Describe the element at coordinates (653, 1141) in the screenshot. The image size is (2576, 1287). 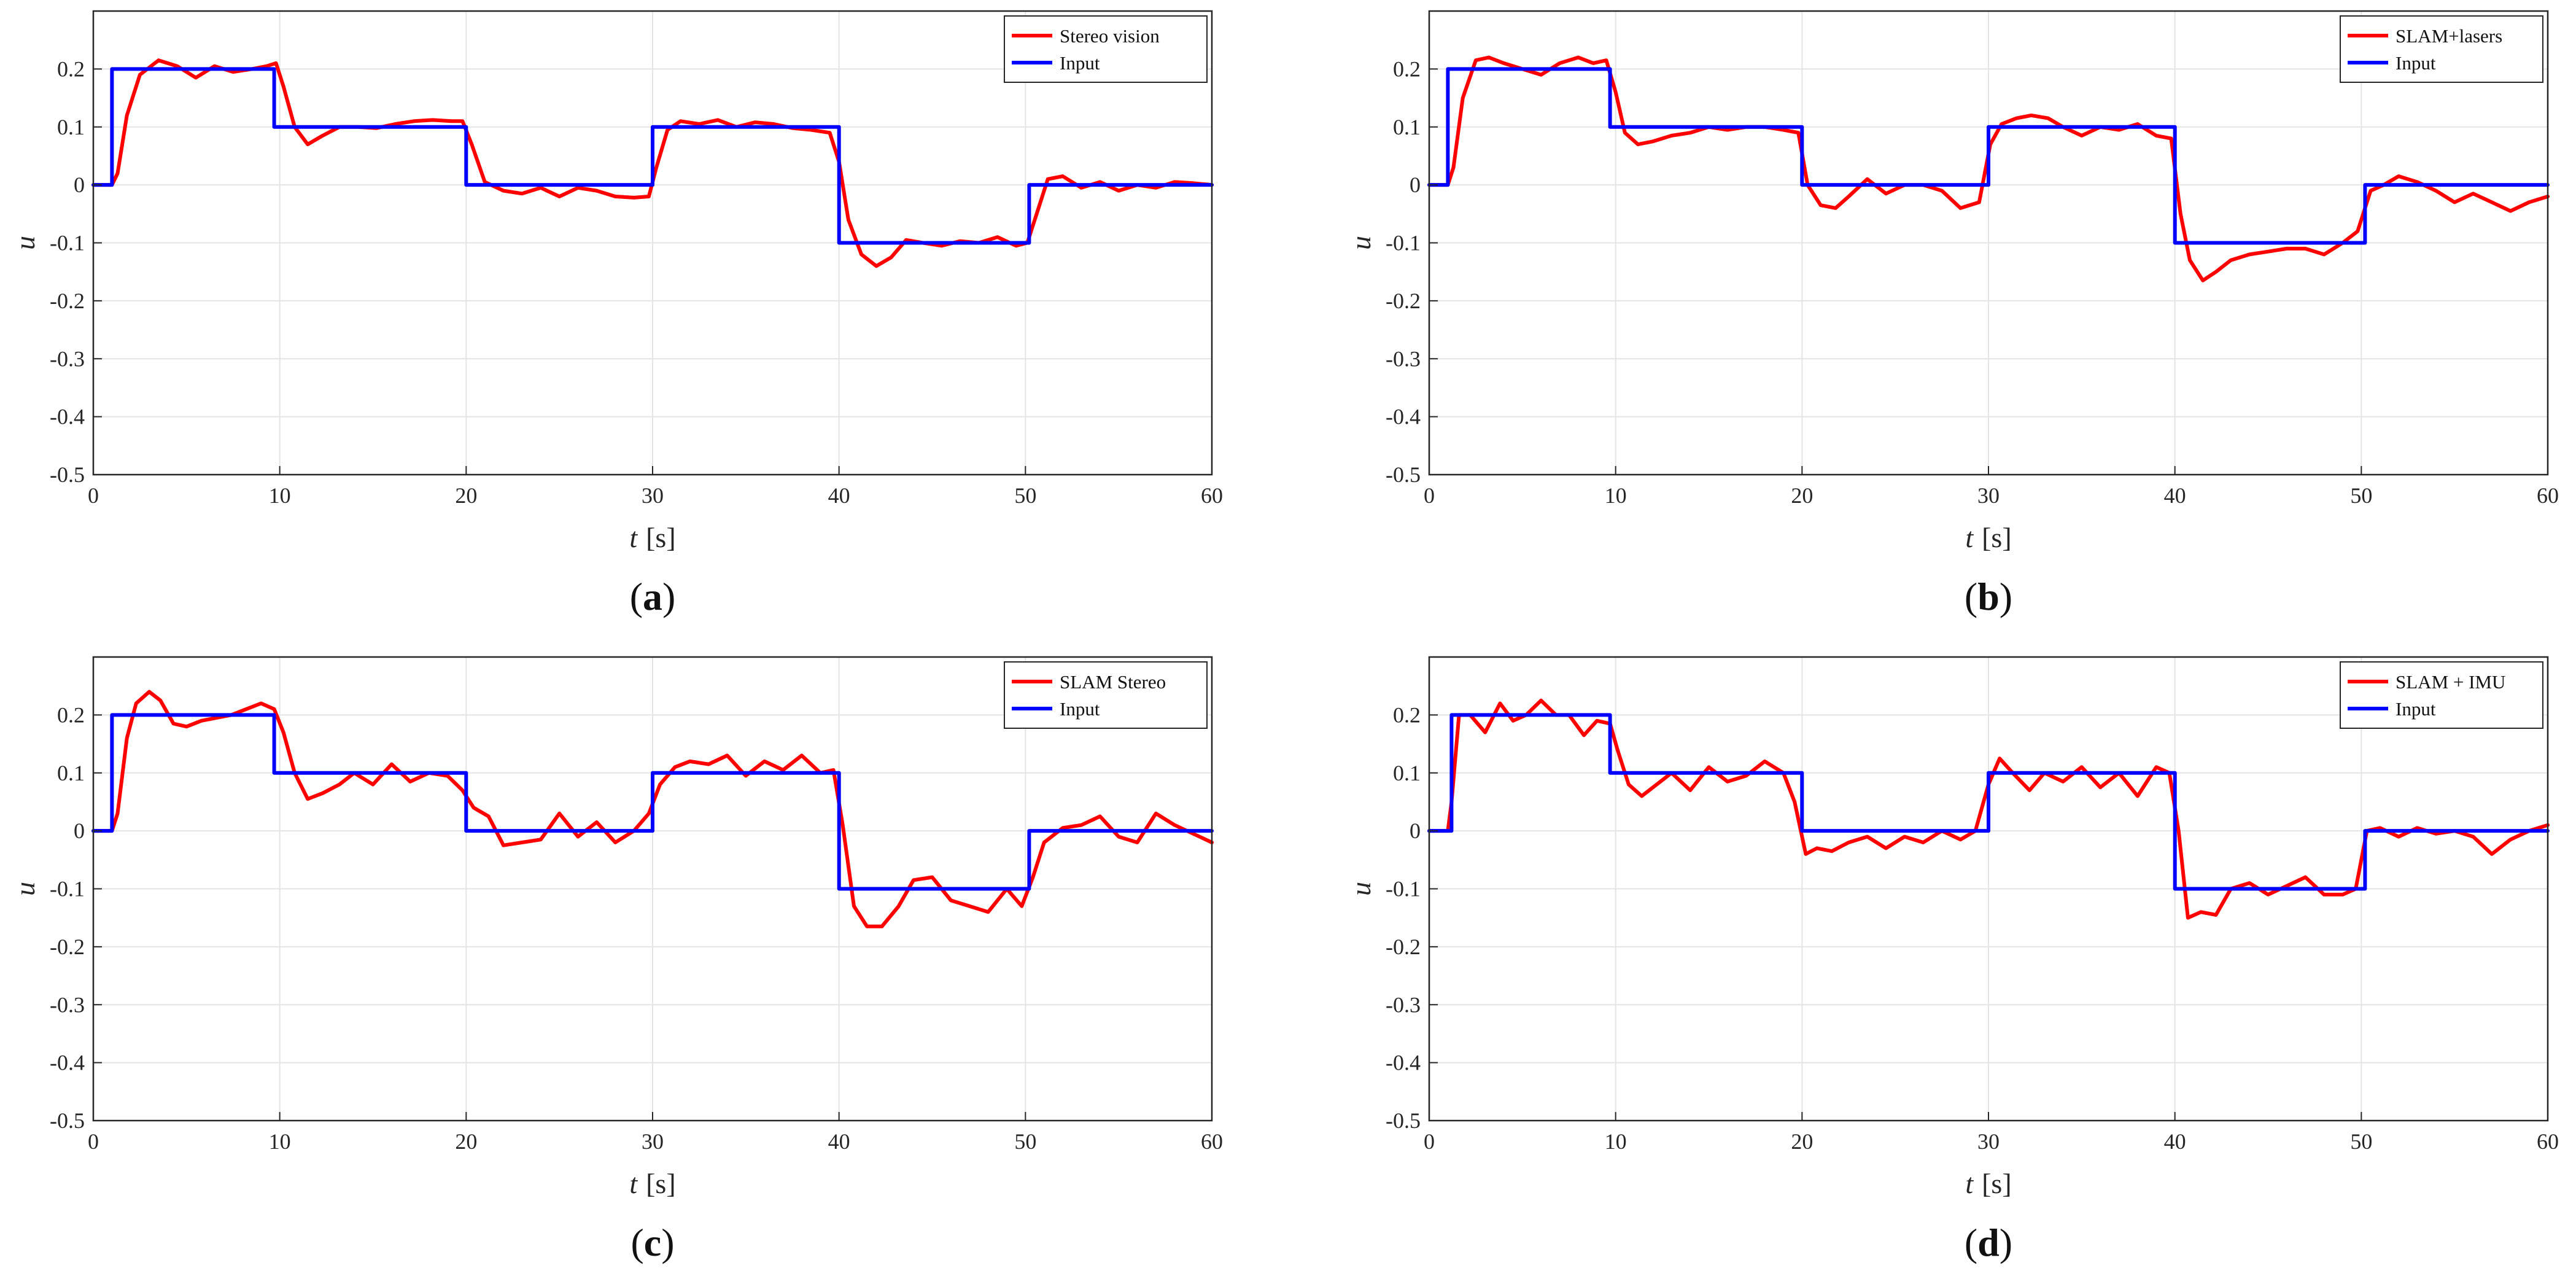
I see `chart-c-xtick-label-3: 30` at that location.